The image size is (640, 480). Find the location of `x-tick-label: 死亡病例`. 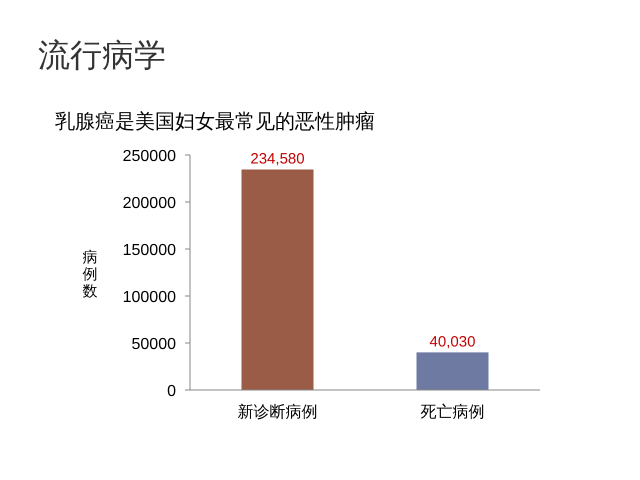

x-tick-label: 死亡病例 is located at coordinates (452, 412).